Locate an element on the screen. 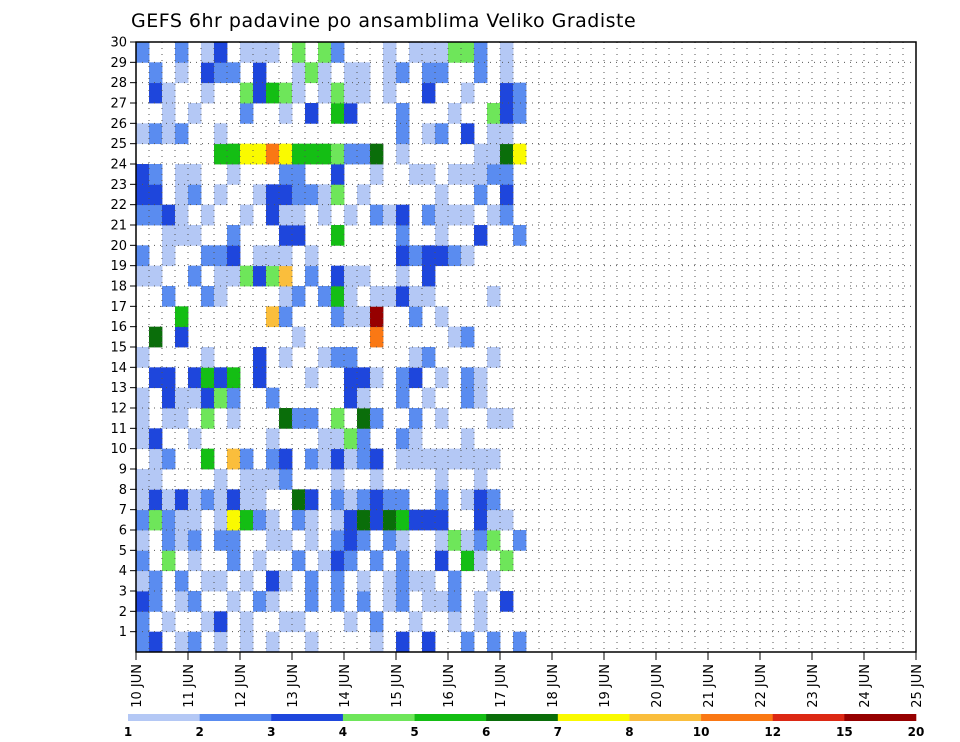  colorbar-label: 7 is located at coordinates (558, 732).